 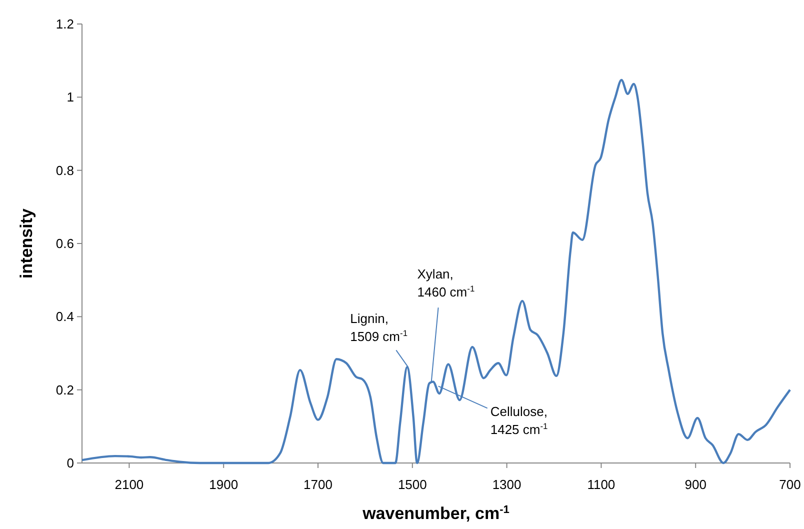 What do you see at coordinates (70, 463) in the screenshot?
I see `y-tick-label: 0` at bounding box center [70, 463].